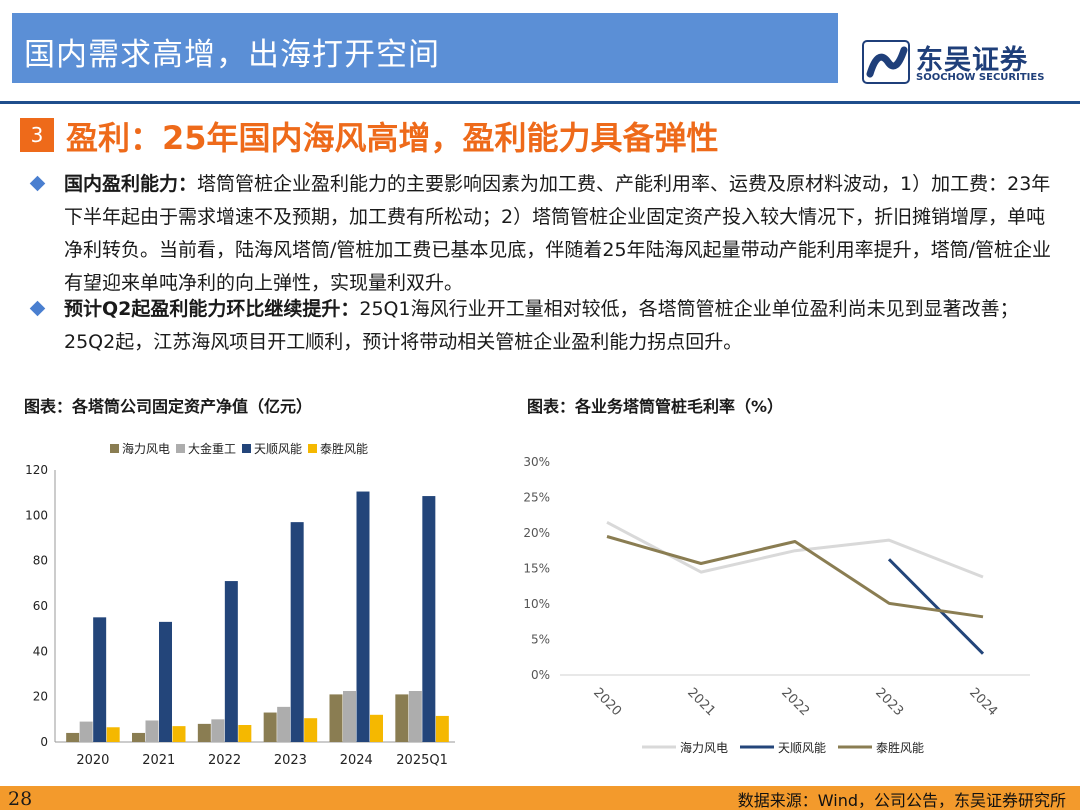  What do you see at coordinates (36, 470) in the screenshot?
I see `y-tick-label: 120` at bounding box center [36, 470].